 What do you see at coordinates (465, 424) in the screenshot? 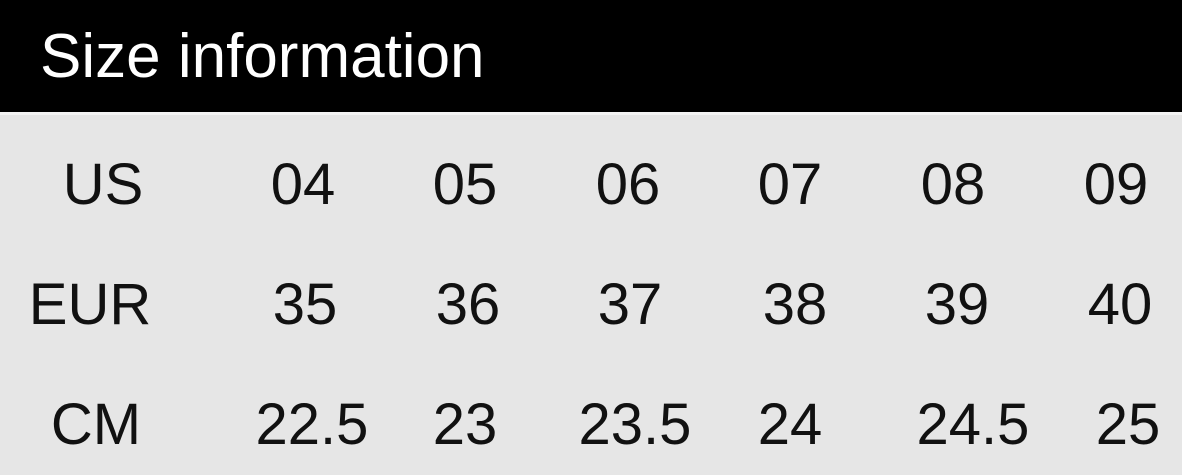
I see `size-cell: 23` at bounding box center [465, 424].